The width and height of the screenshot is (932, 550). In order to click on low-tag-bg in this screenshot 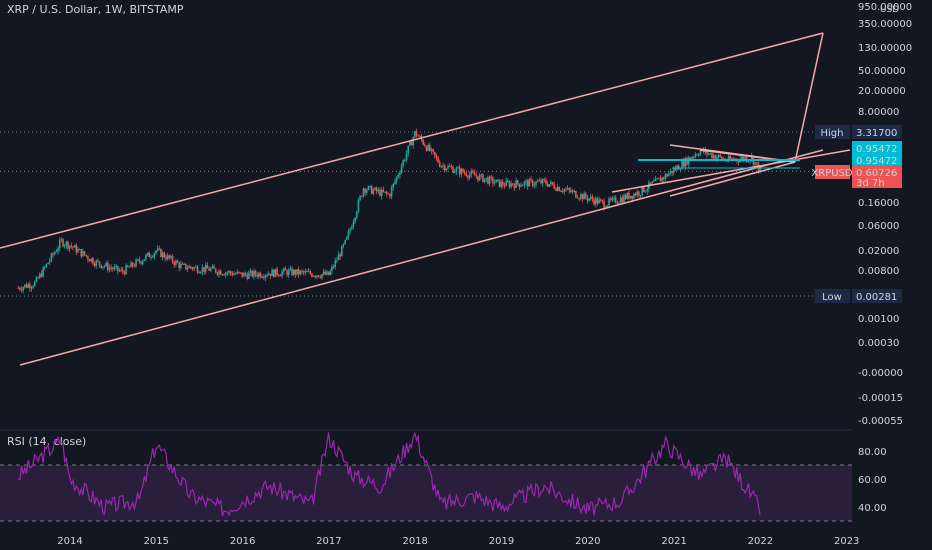, I will do `click(877, 296)`.